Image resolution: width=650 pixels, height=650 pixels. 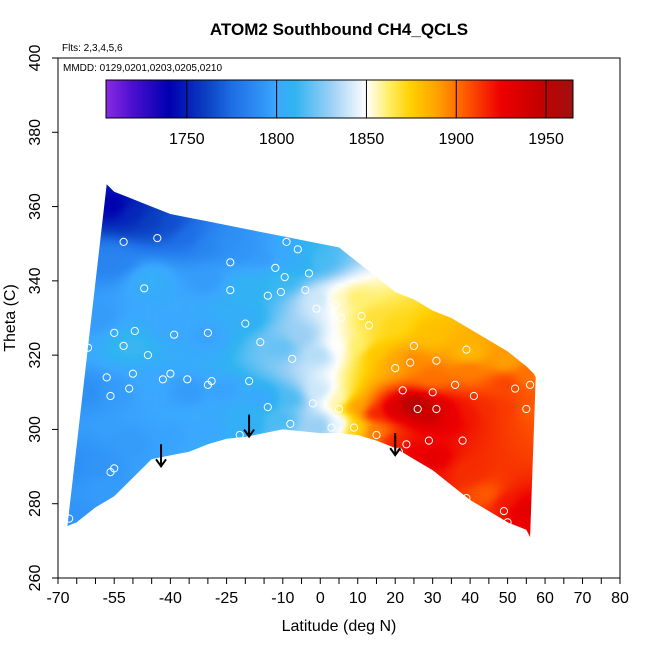 What do you see at coordinates (395, 598) in the screenshot?
I see `x-tick-label: 20` at bounding box center [395, 598].